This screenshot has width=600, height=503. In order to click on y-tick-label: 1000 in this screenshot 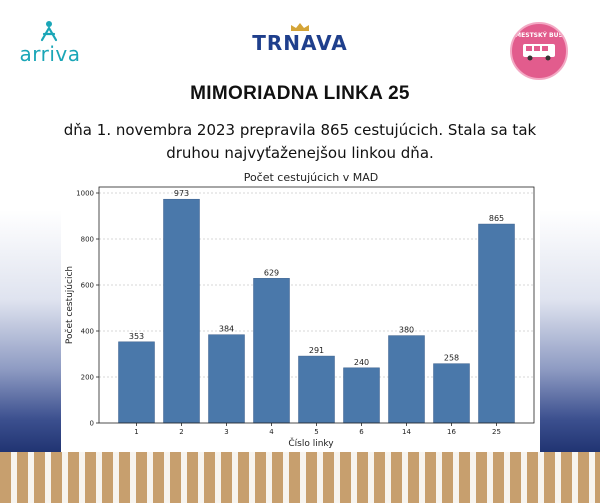, I will do `click(85, 194)`.